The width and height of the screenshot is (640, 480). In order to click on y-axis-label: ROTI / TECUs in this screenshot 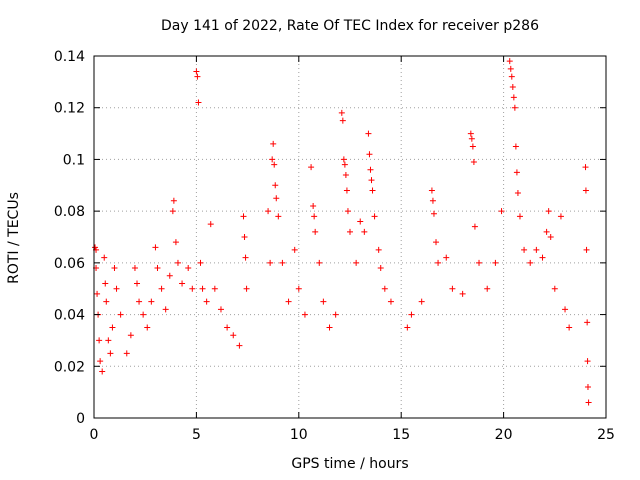, I will do `click(14, 238)`.